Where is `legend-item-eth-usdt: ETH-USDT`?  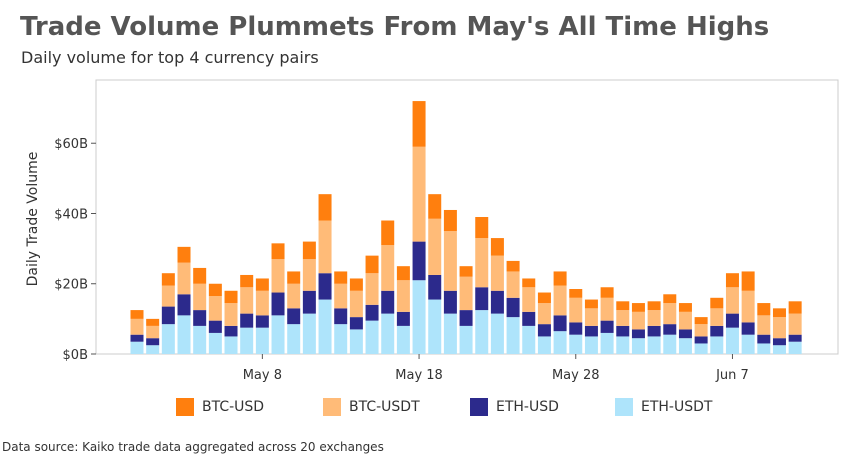 legend-item-eth-usdt: ETH-USDT is located at coordinates (663, 407).